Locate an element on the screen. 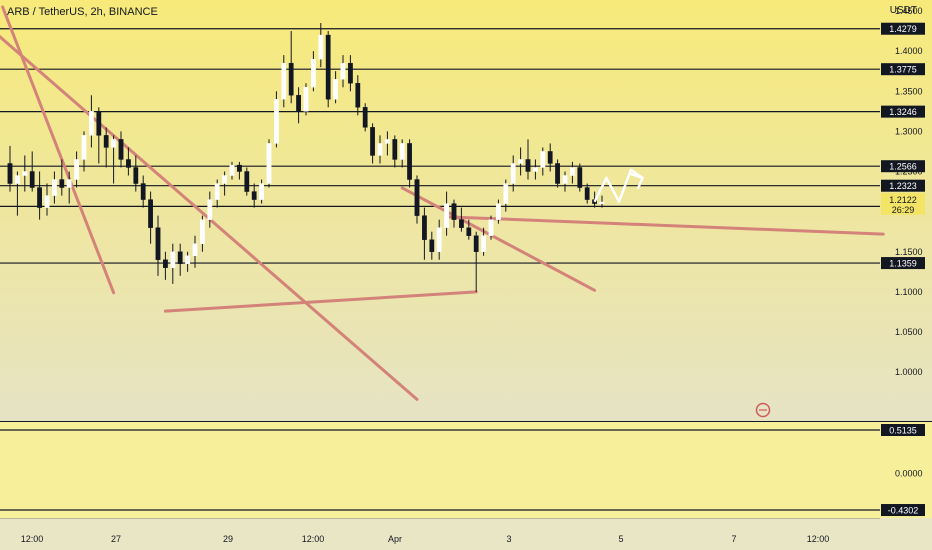  time-tick-label-5: 3 is located at coordinates (508, 539).